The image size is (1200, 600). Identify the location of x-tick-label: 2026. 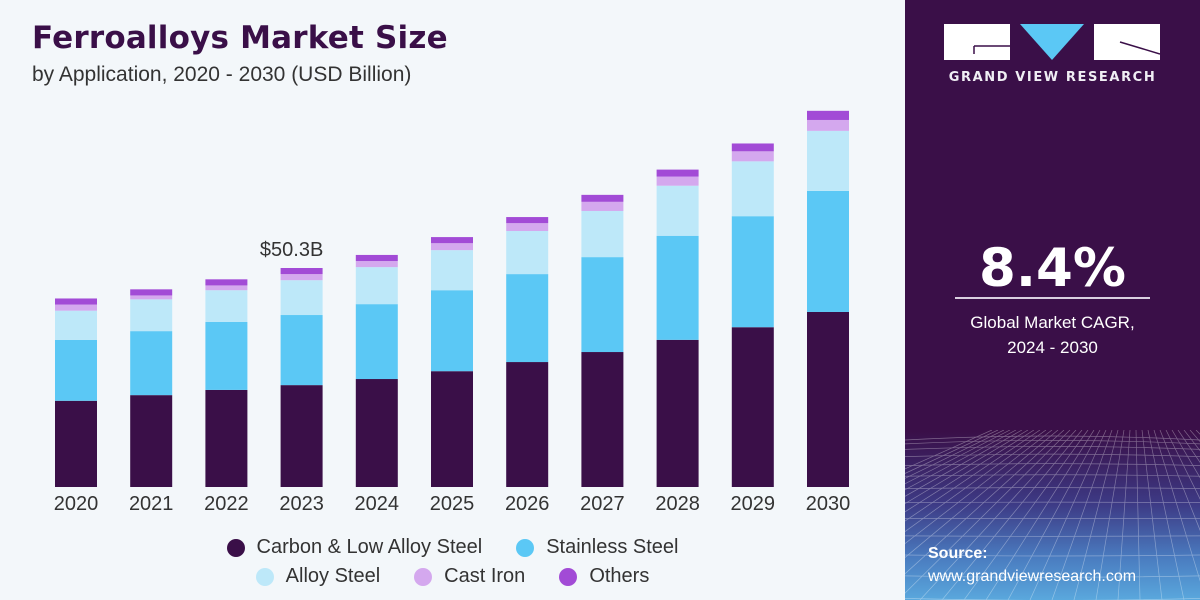
(527, 504).